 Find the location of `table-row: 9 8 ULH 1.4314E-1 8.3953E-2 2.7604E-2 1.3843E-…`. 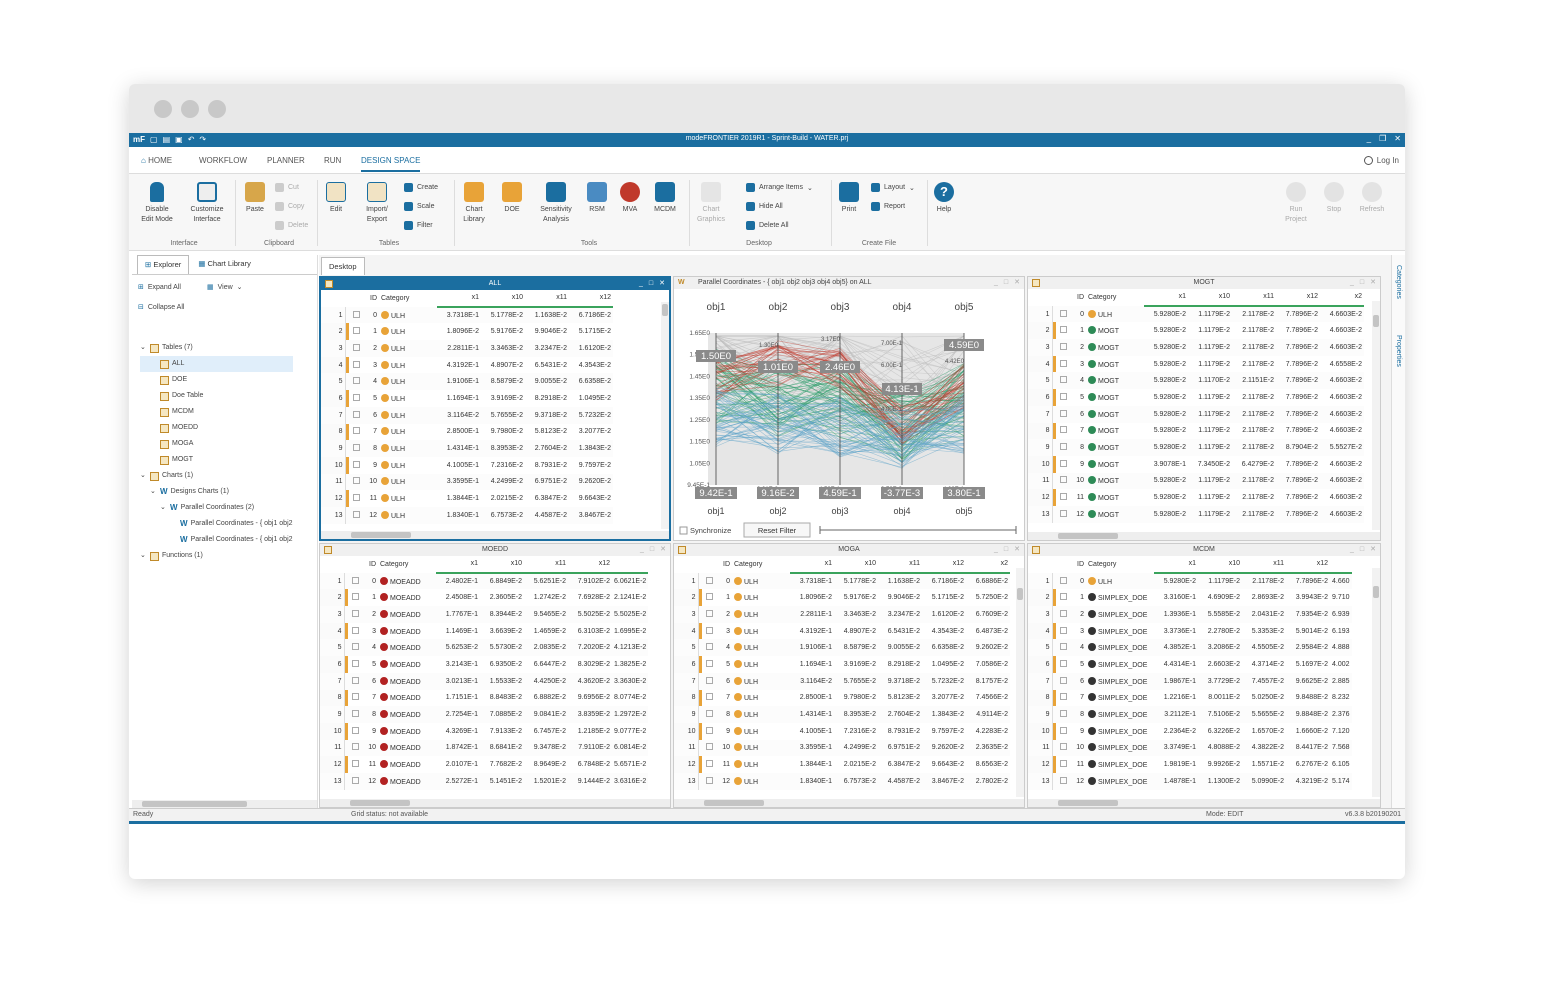

table-row: 9 8 ULH 1.4314E-1 8.3953E-2 2.7604E-2 1.3843E-… is located at coordinates (842, 714).